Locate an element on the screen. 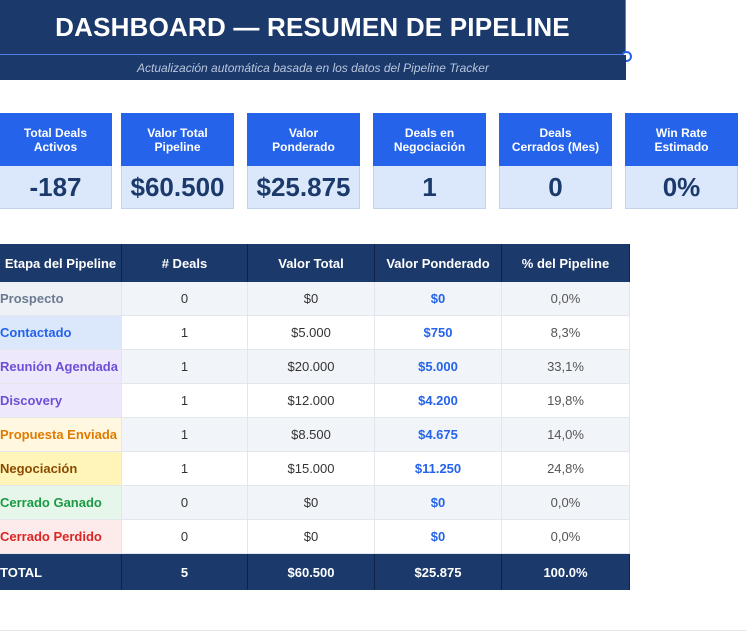  kpi-value: $60.500 is located at coordinates (177, 187).